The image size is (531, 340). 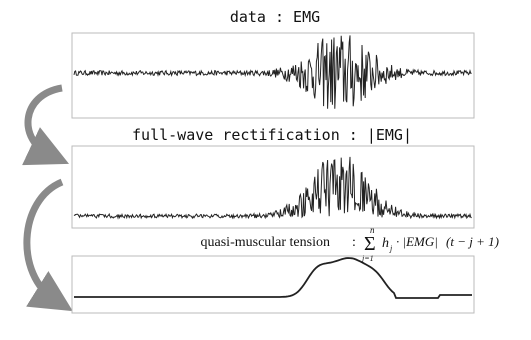 I want to click on formula-body: · |EMG|, so click(x=417, y=241).